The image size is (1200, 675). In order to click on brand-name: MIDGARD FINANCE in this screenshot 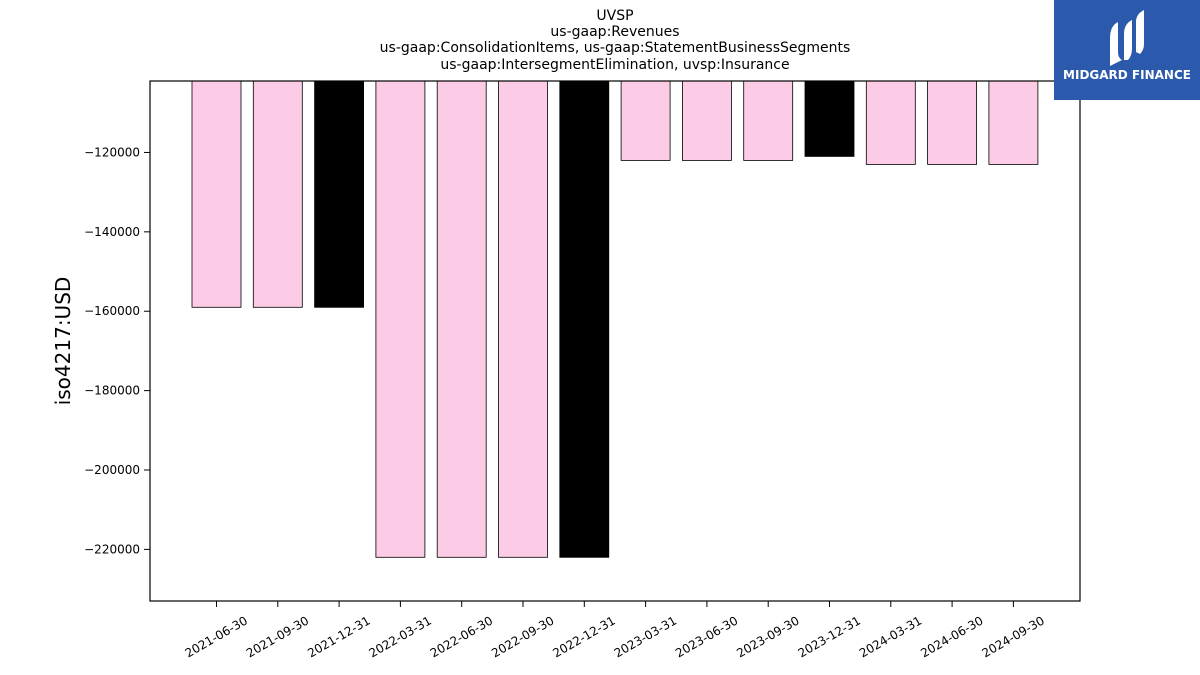, I will do `click(1127, 75)`.